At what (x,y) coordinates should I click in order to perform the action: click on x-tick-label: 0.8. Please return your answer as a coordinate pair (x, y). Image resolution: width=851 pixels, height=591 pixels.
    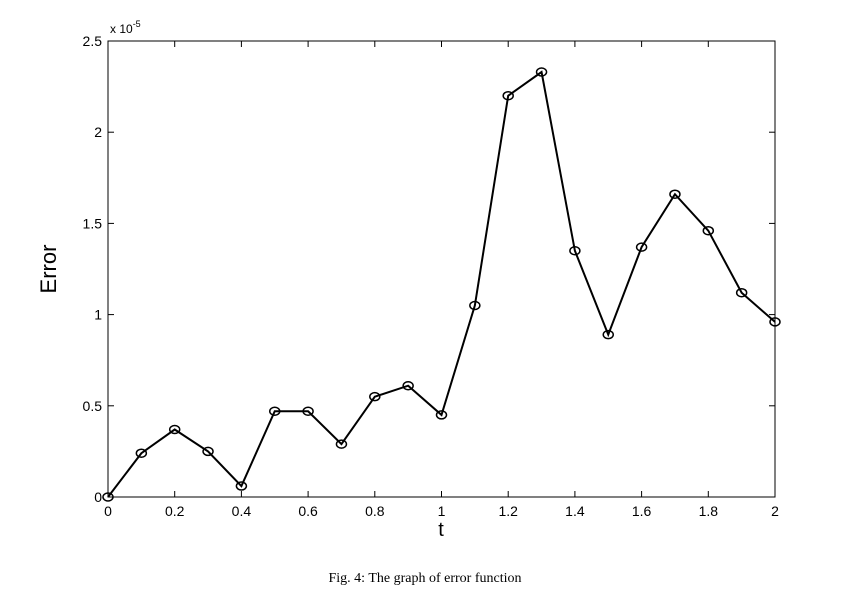
    Looking at the image, I should click on (375, 511).